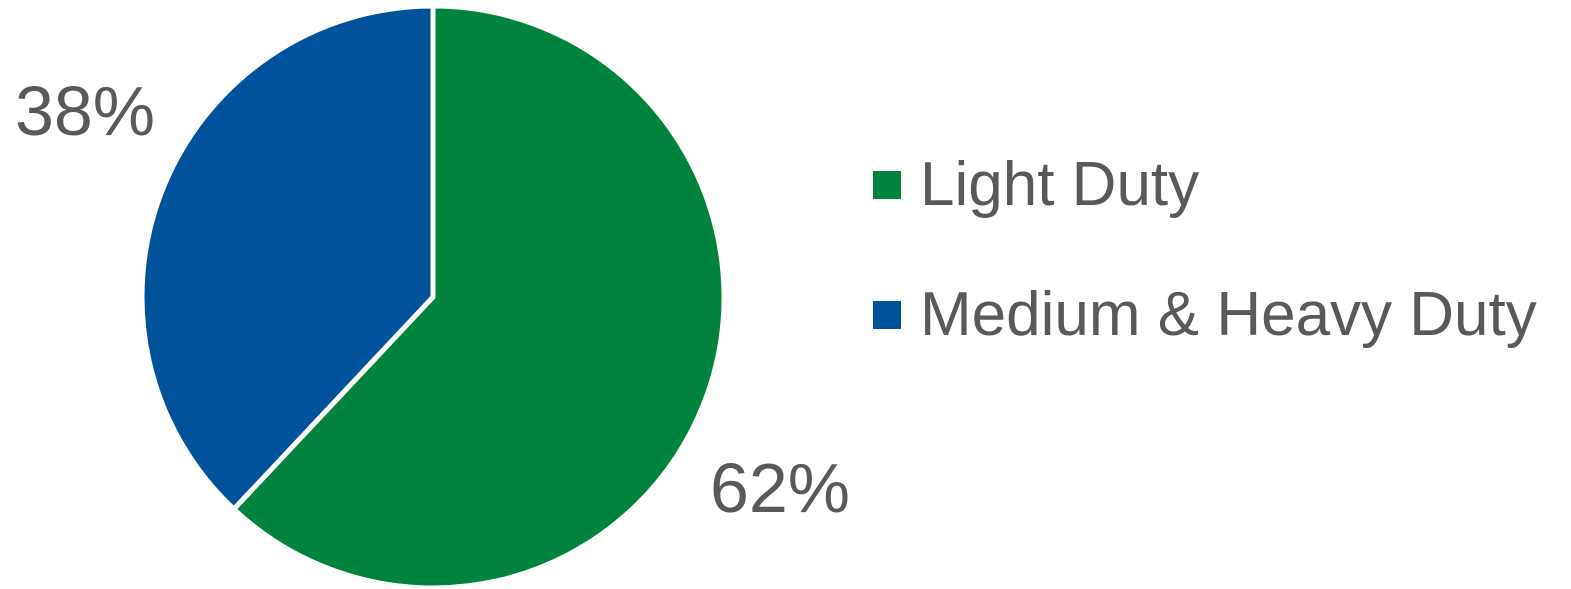 This screenshot has height=589, width=1571. Describe the element at coordinates (887, 315) in the screenshot. I see `legend-swatch-medium-heavy-duty` at that location.